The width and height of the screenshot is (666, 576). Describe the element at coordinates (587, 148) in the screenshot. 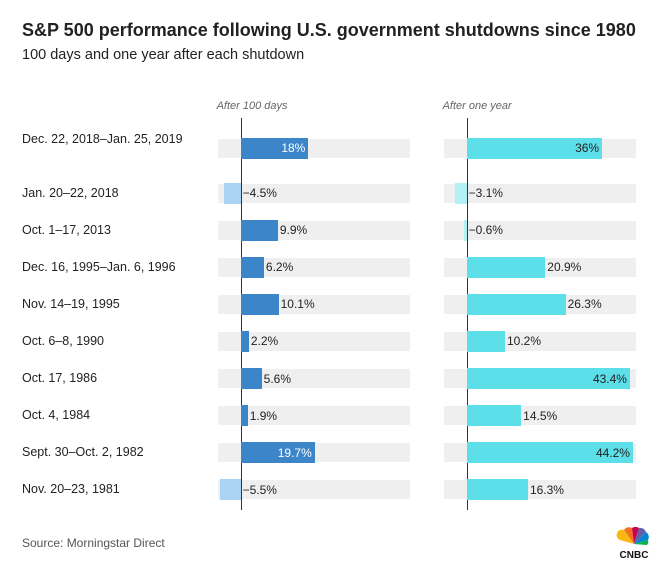

I see `value-label: 36%` at that location.